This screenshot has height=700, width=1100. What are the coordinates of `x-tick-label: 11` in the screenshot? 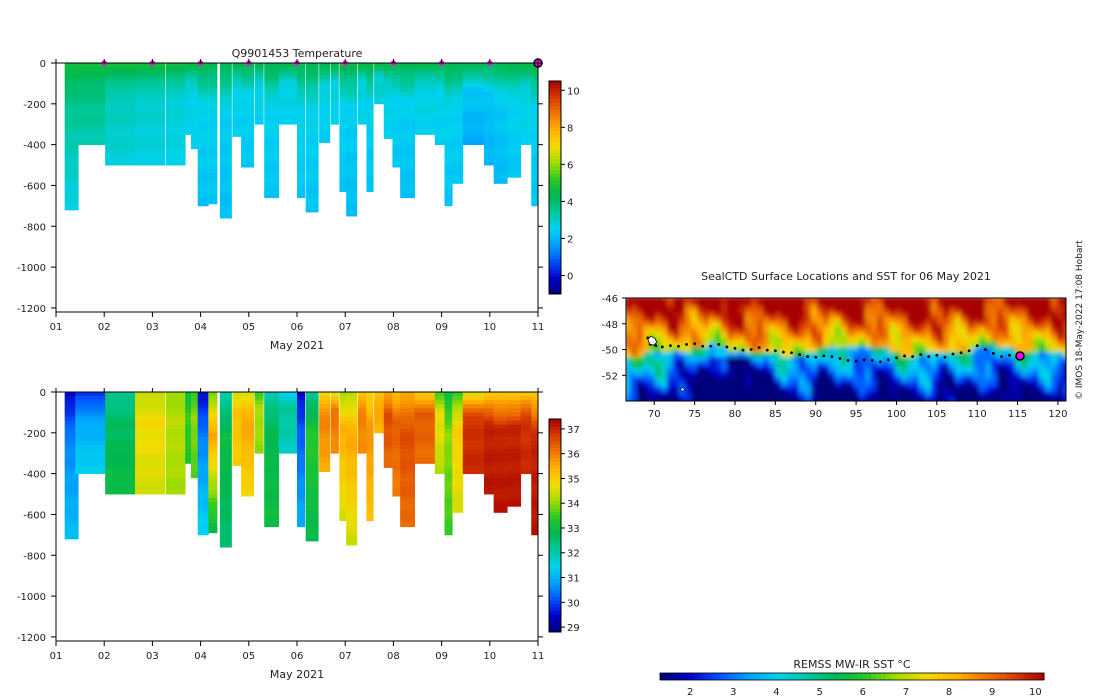 It's located at (538, 656).